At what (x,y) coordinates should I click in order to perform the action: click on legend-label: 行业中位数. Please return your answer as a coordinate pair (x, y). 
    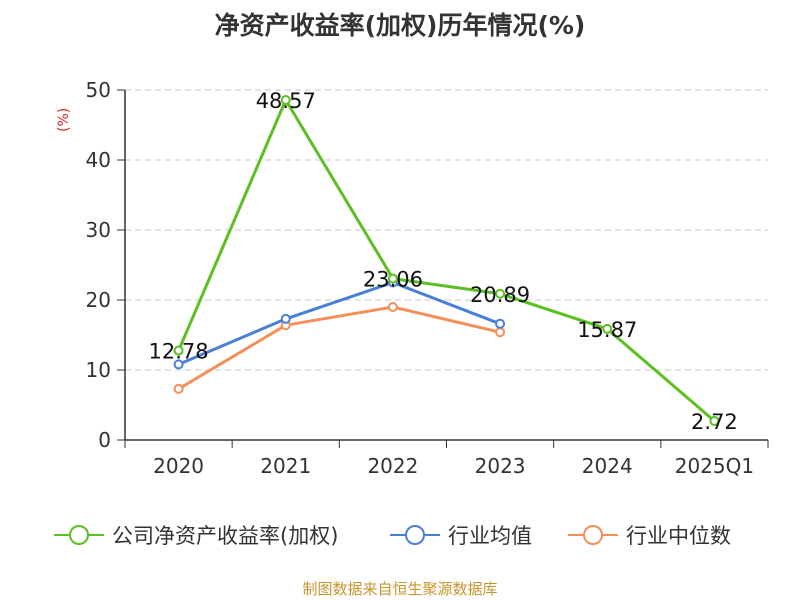
    Looking at the image, I should click on (678, 536).